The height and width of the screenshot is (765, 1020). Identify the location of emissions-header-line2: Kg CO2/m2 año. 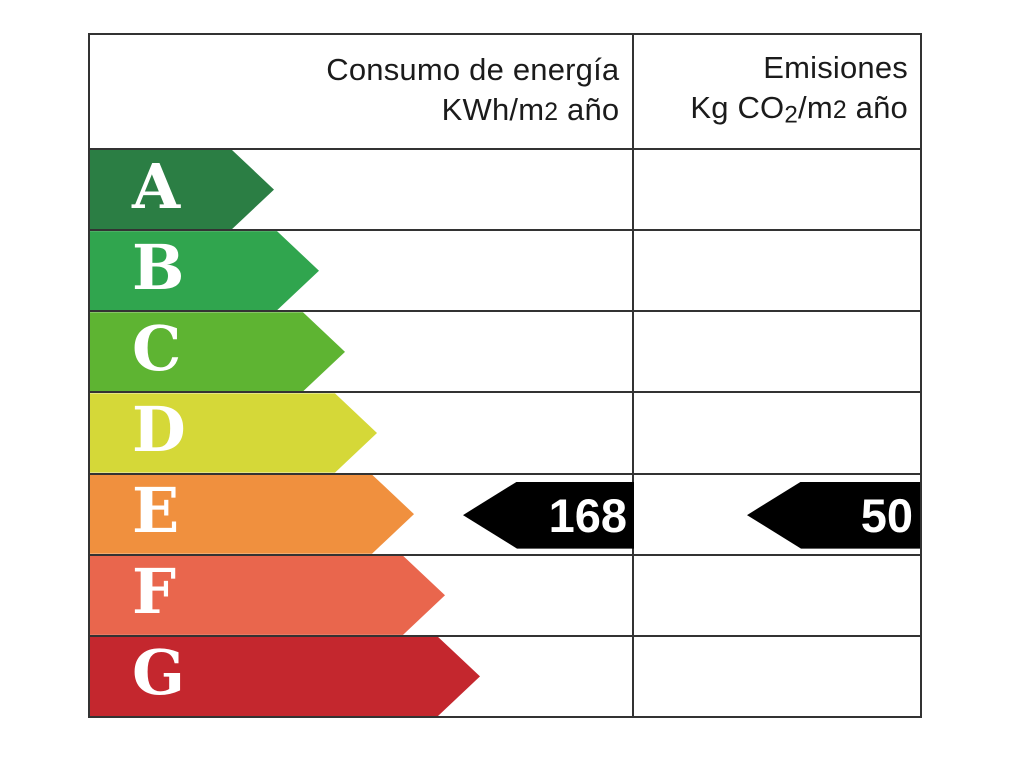
(799, 109).